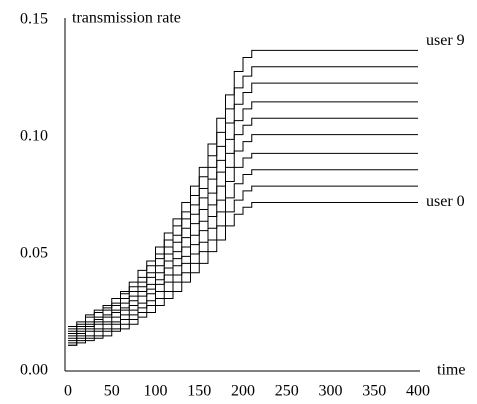  Describe the element at coordinates (287, 391) in the screenshot. I see `x-tick-label: 250` at that location.